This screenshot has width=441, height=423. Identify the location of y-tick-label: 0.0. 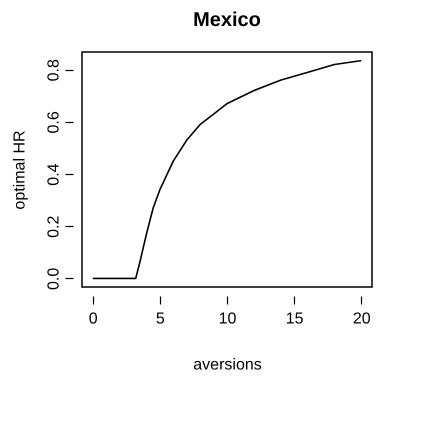
(54, 279).